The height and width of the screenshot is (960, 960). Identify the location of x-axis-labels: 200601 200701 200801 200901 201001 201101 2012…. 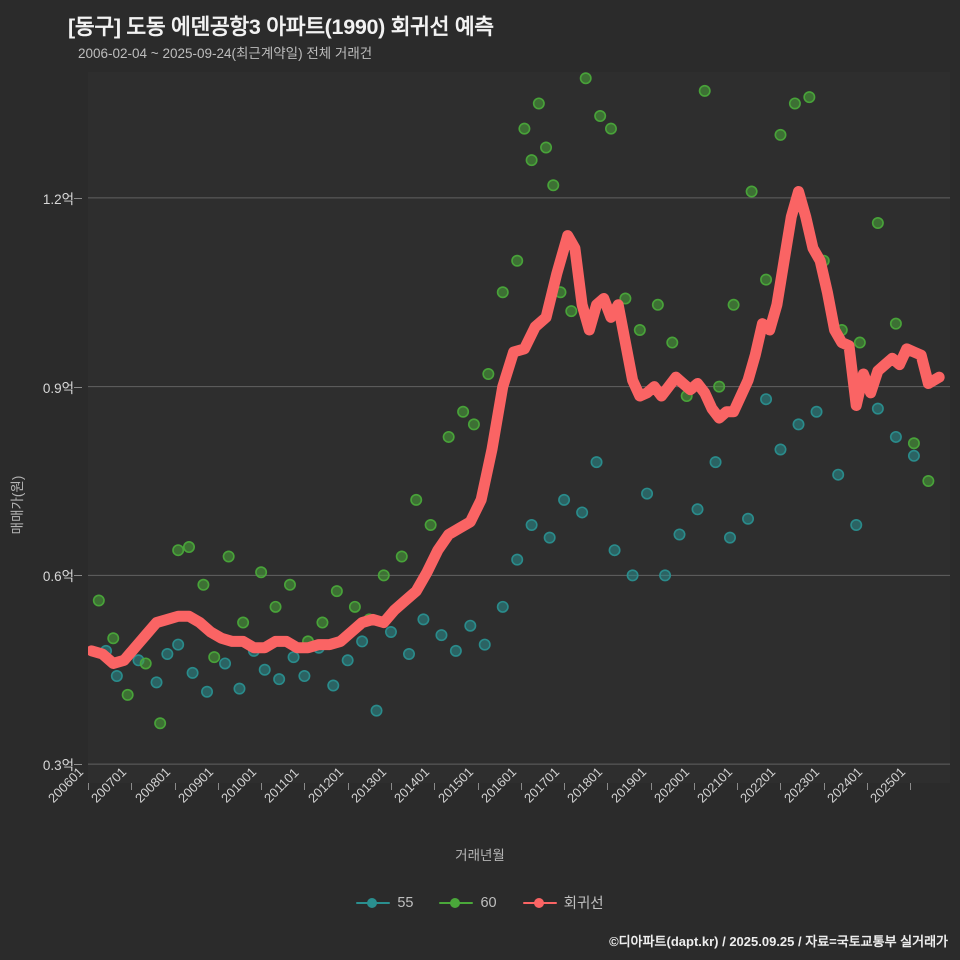
(480, 808).